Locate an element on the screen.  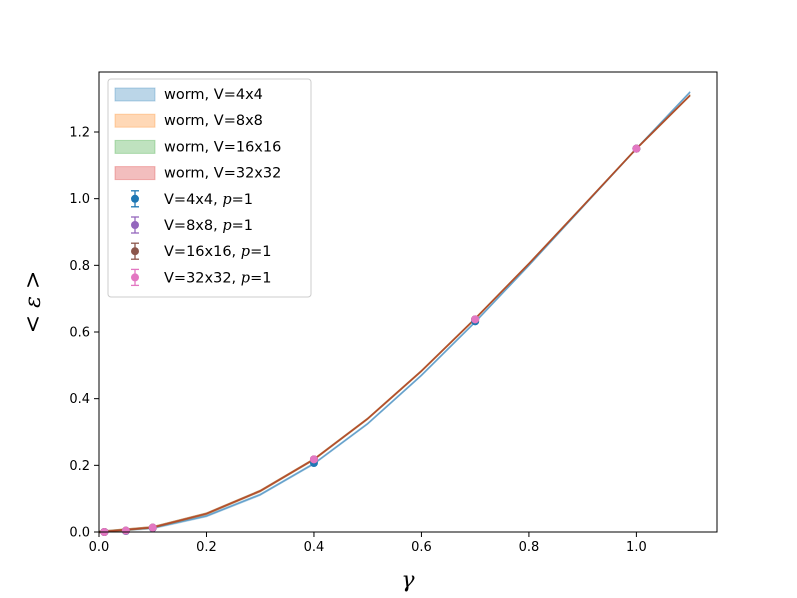
y-tick-label: 1.2 is located at coordinates (79, 133).